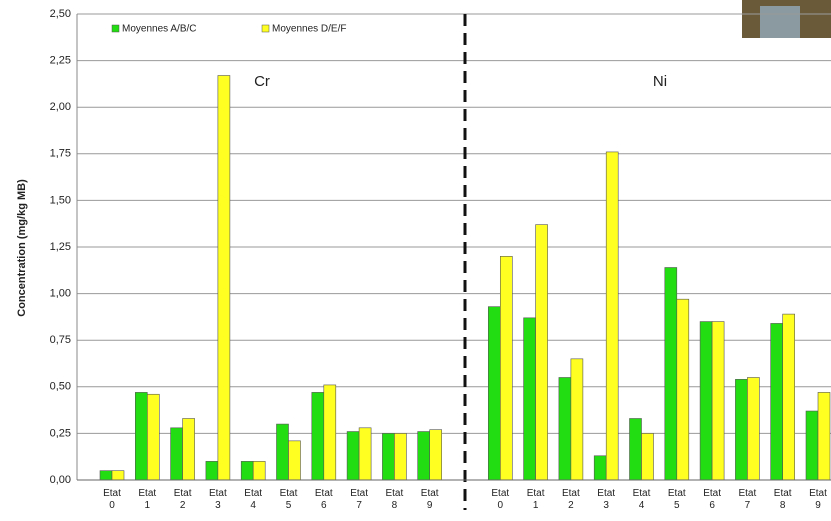 This screenshot has height=521, width=831. I want to click on y-tick-label: 2,50, so click(60, 14).